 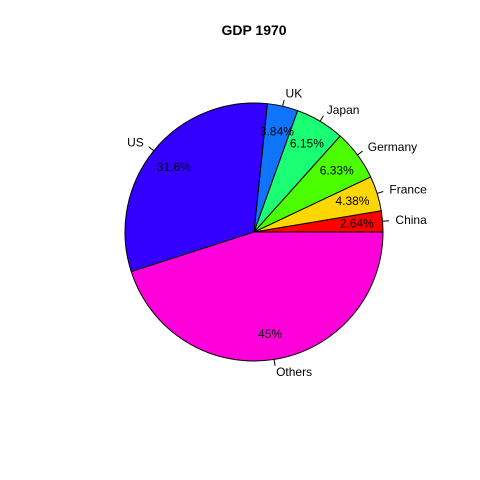 What do you see at coordinates (321, 118) in the screenshot?
I see `pie-tick-japan` at bounding box center [321, 118].